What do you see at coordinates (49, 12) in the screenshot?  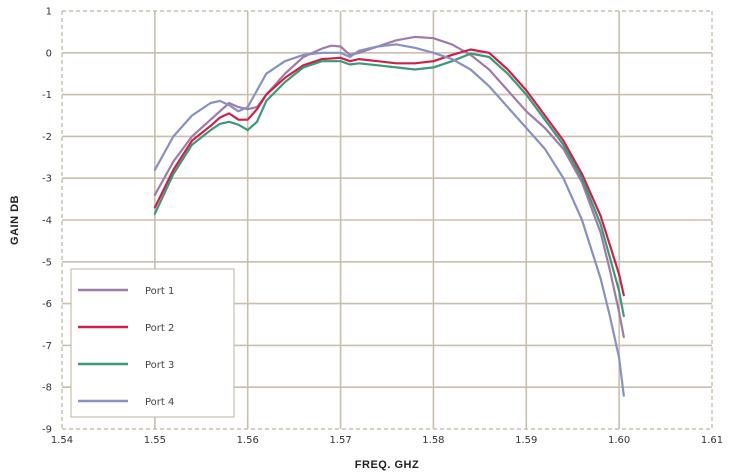 I see `y-tick-label: 1` at bounding box center [49, 12].